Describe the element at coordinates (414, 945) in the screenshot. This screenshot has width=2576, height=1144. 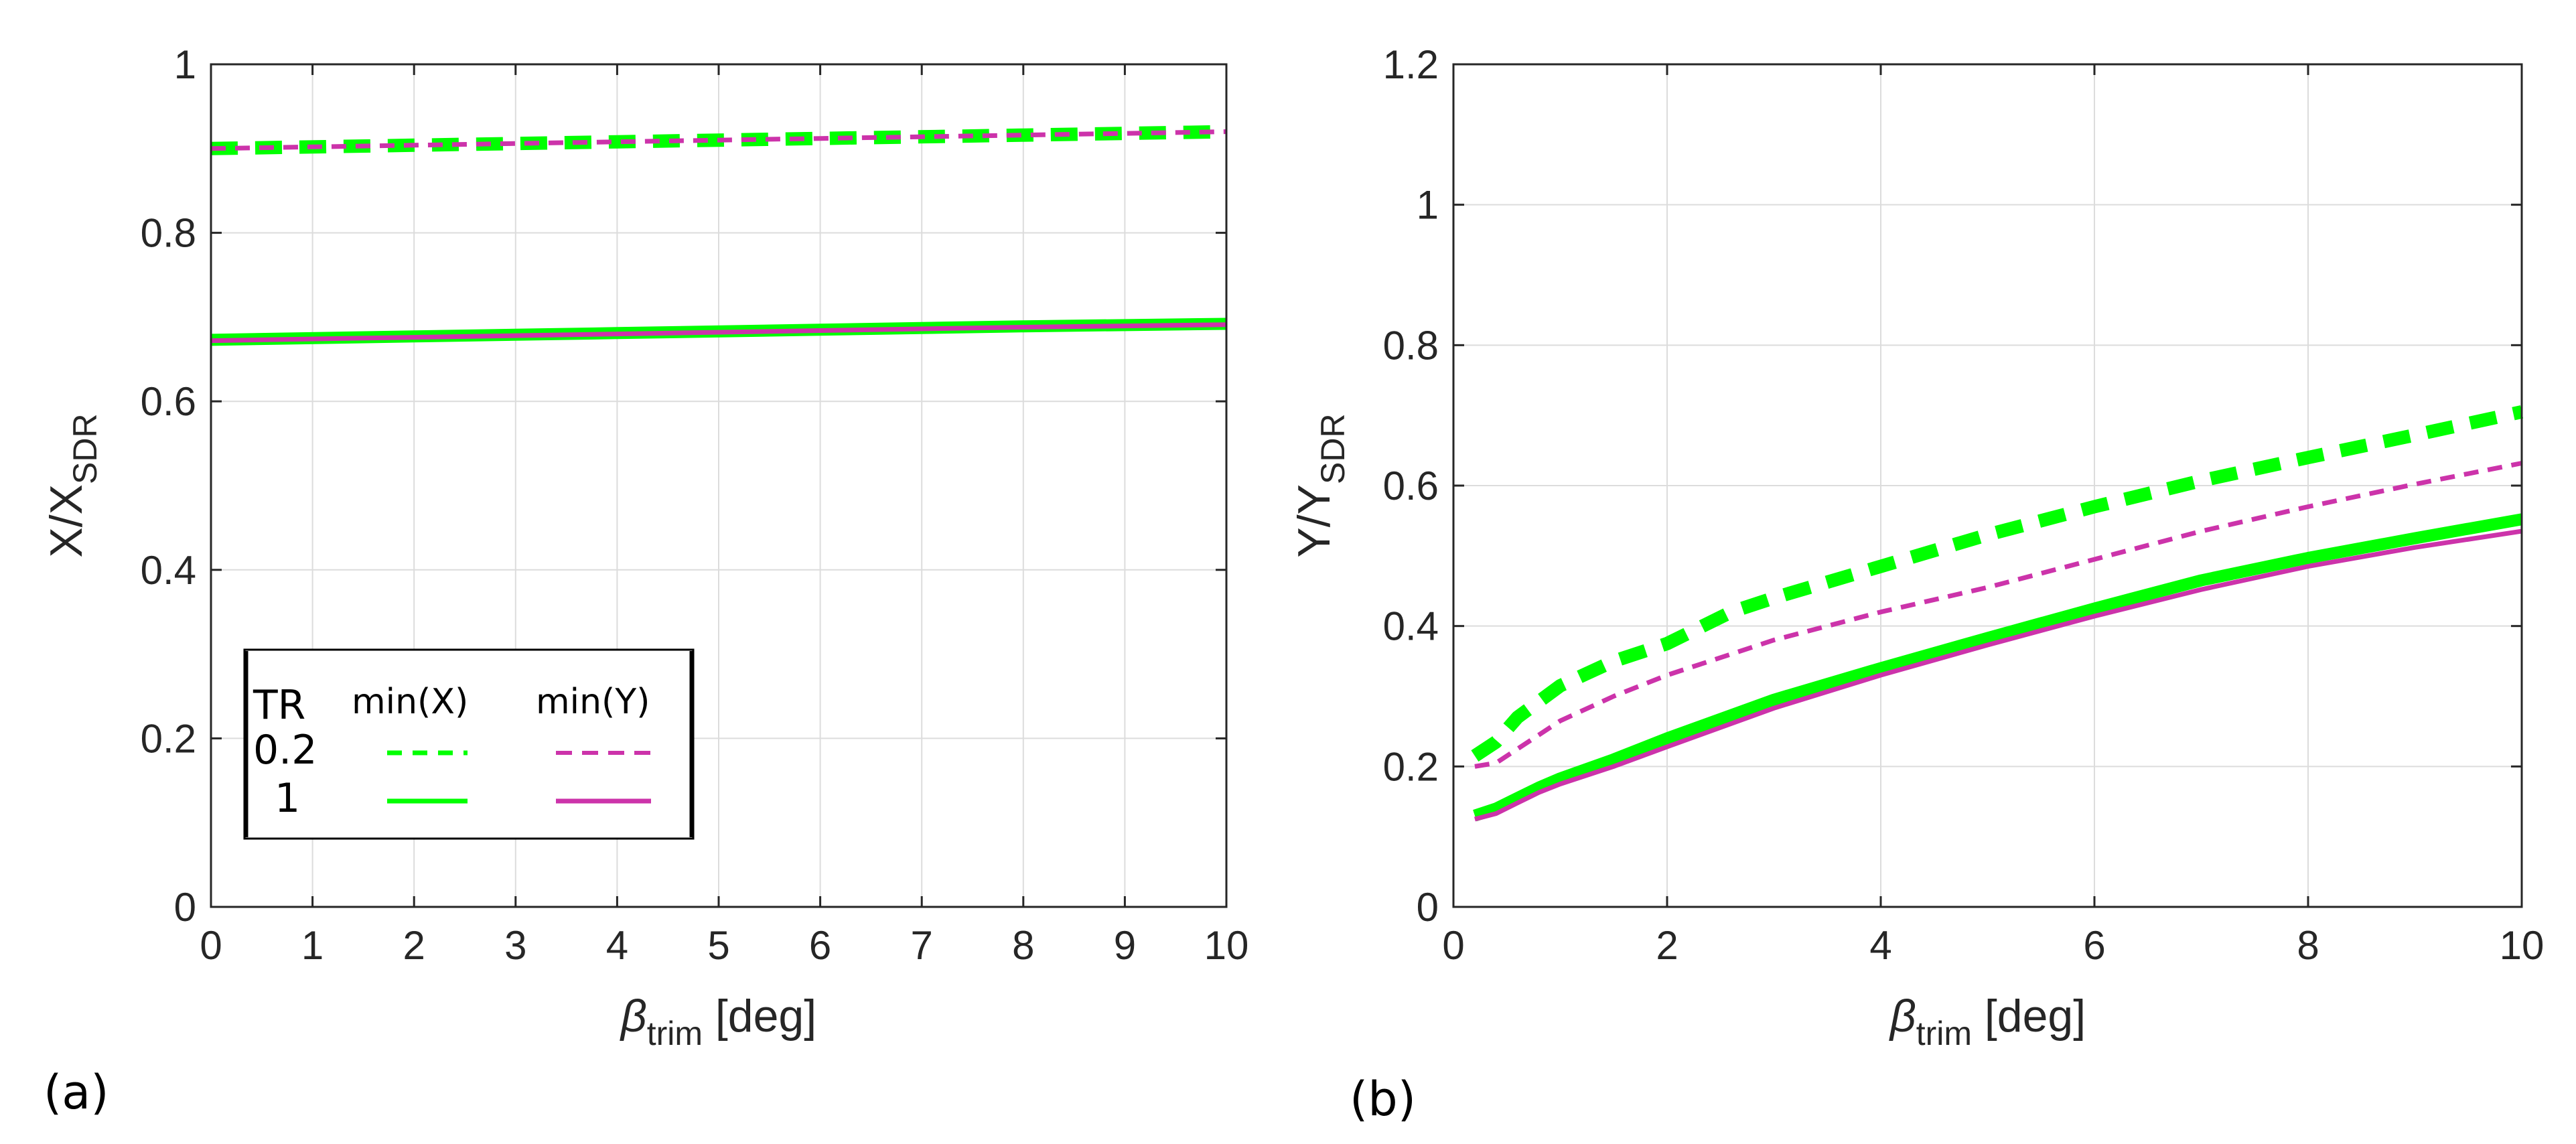
I see `panel-a-xtick-label: 2` at that location.